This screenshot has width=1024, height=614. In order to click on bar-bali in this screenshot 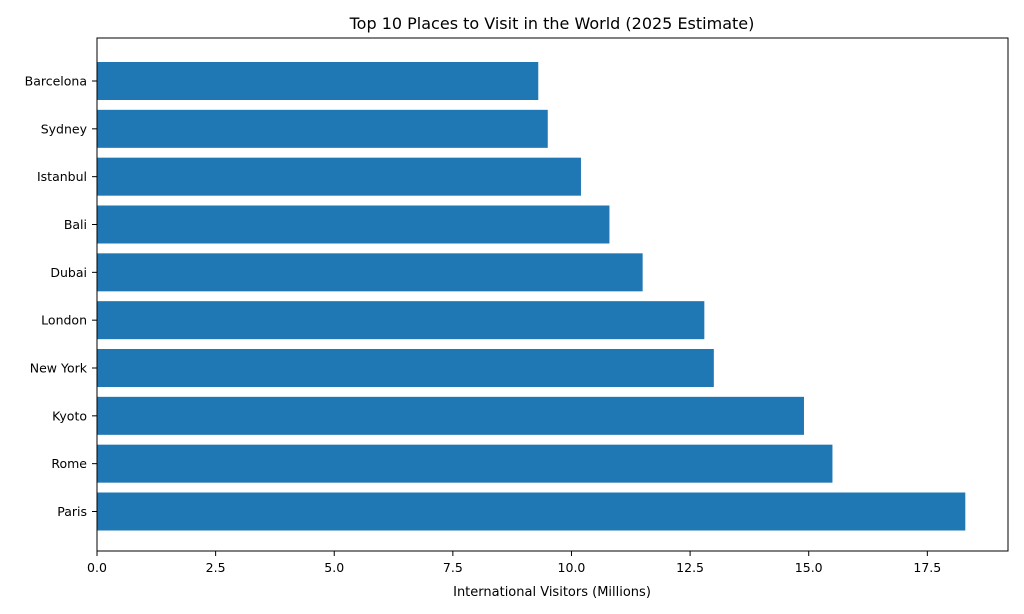, I will do `click(353, 224)`.